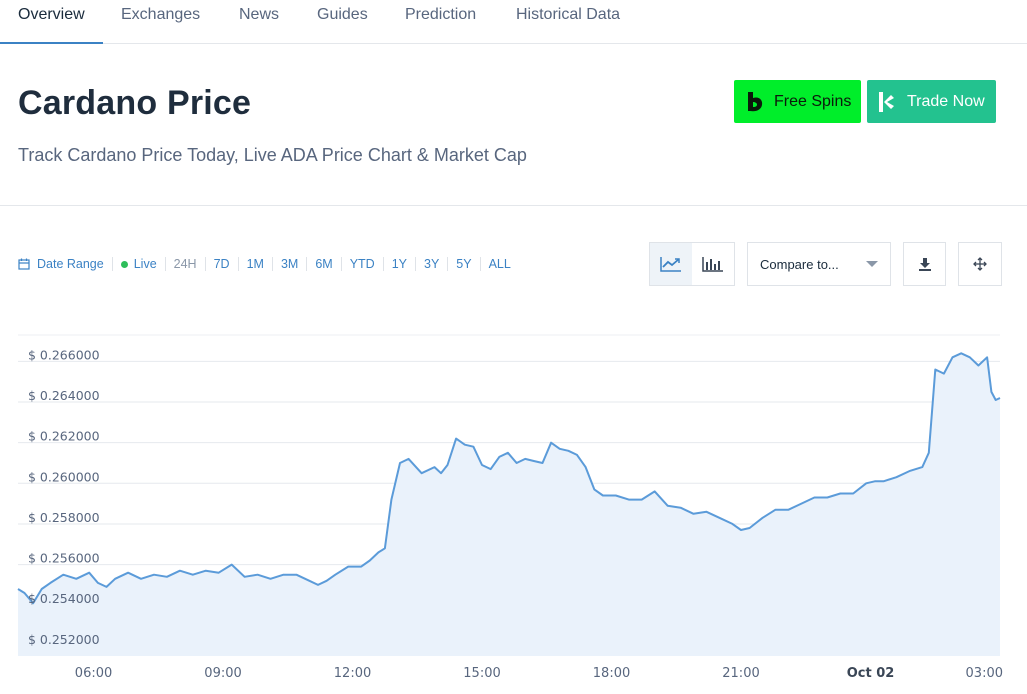 This screenshot has width=1027, height=694. Describe the element at coordinates (51, 22) in the screenshot. I see `tab-overview: Overview` at that location.